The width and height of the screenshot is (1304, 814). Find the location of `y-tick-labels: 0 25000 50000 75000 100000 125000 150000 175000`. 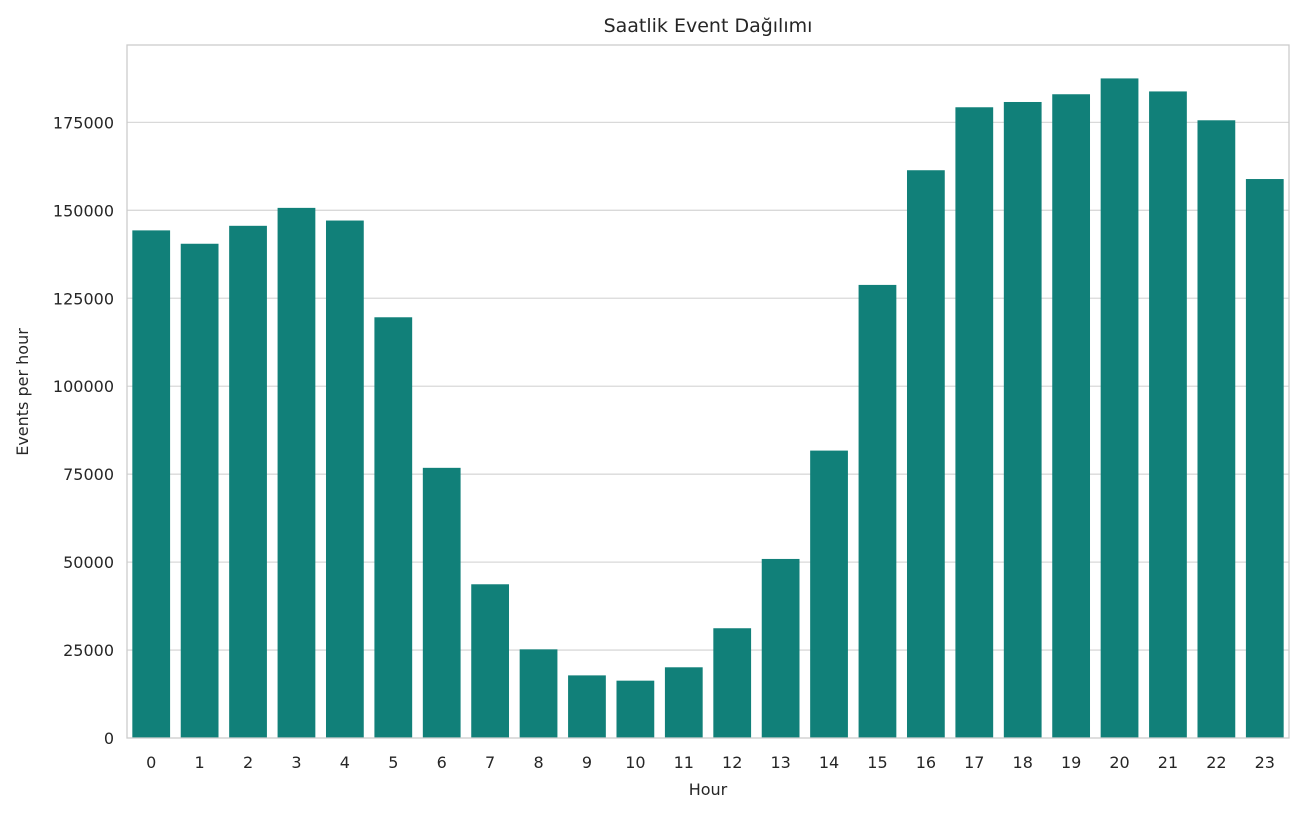

y-tick-labels: 0 25000 50000 75000 100000 125000 150000 175000 is located at coordinates (83, 430).